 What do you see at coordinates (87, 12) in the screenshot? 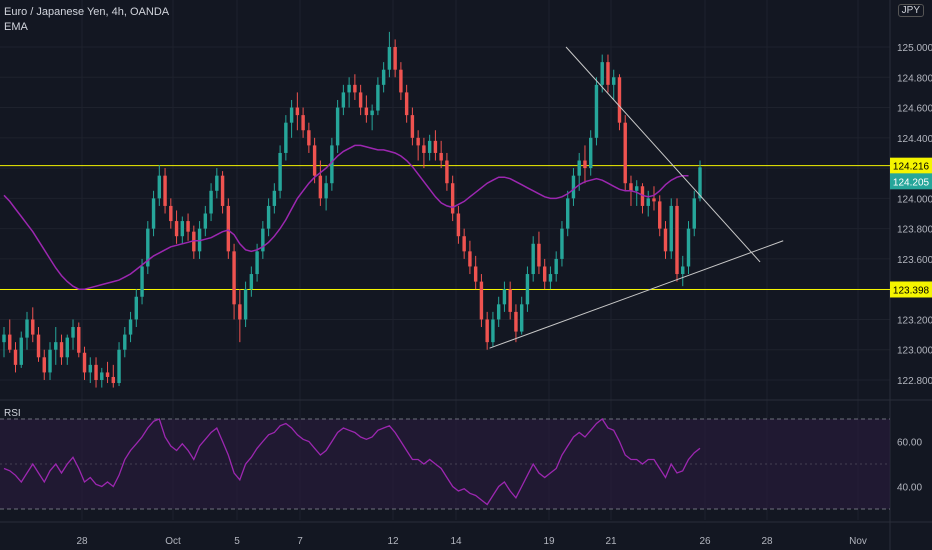
I see `symbol-title: Euro / Japanese Yen, 4h, OANDA` at bounding box center [87, 12].